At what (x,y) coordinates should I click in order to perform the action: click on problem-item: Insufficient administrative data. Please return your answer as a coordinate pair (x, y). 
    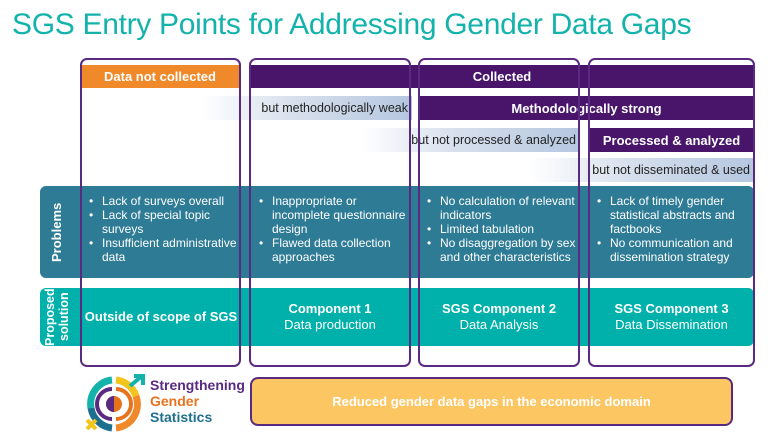
    Looking at the image, I should click on (164, 250).